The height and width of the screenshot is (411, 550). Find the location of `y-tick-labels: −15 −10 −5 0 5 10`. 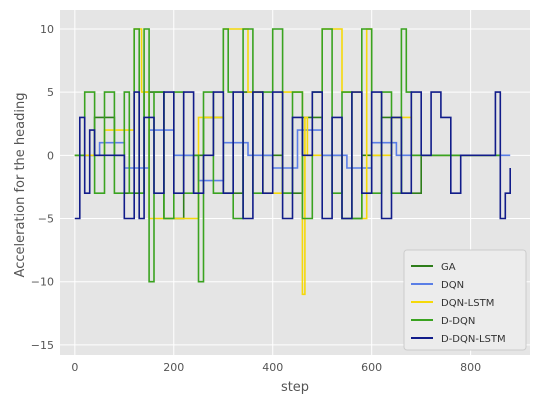

y-tick-labels: −15 −10 −5 0 5 10 is located at coordinates (42, 187).